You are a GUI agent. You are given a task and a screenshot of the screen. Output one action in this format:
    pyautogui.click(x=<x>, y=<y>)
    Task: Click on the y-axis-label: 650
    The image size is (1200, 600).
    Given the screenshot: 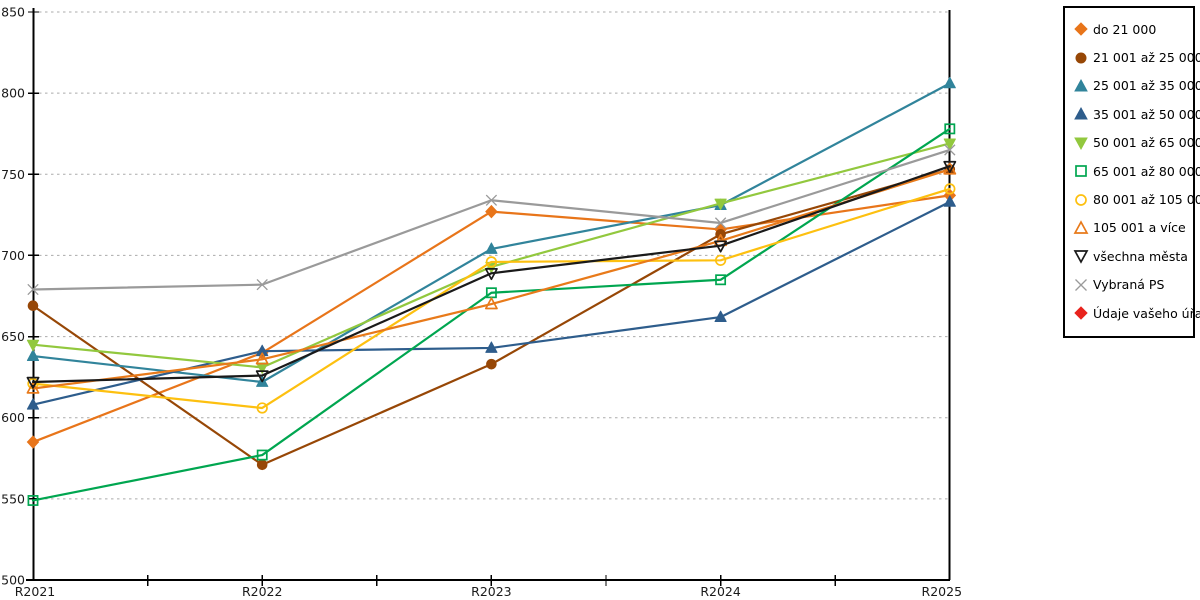 What is the action you would take?
    pyautogui.click(x=13, y=336)
    